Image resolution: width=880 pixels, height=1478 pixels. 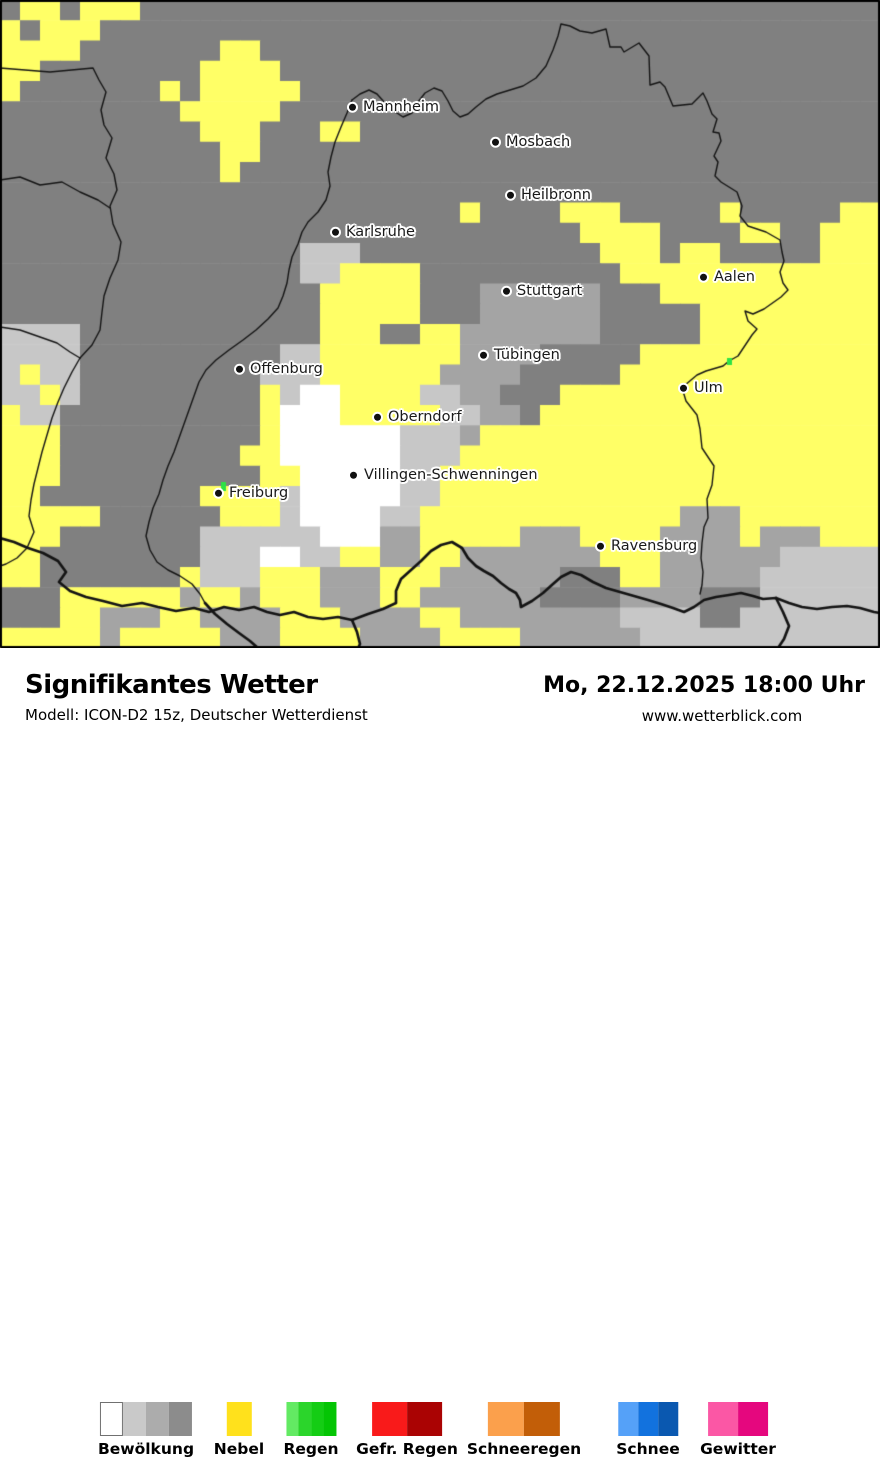 I want to click on legend-item-regen: Regen, so click(x=311, y=1430).